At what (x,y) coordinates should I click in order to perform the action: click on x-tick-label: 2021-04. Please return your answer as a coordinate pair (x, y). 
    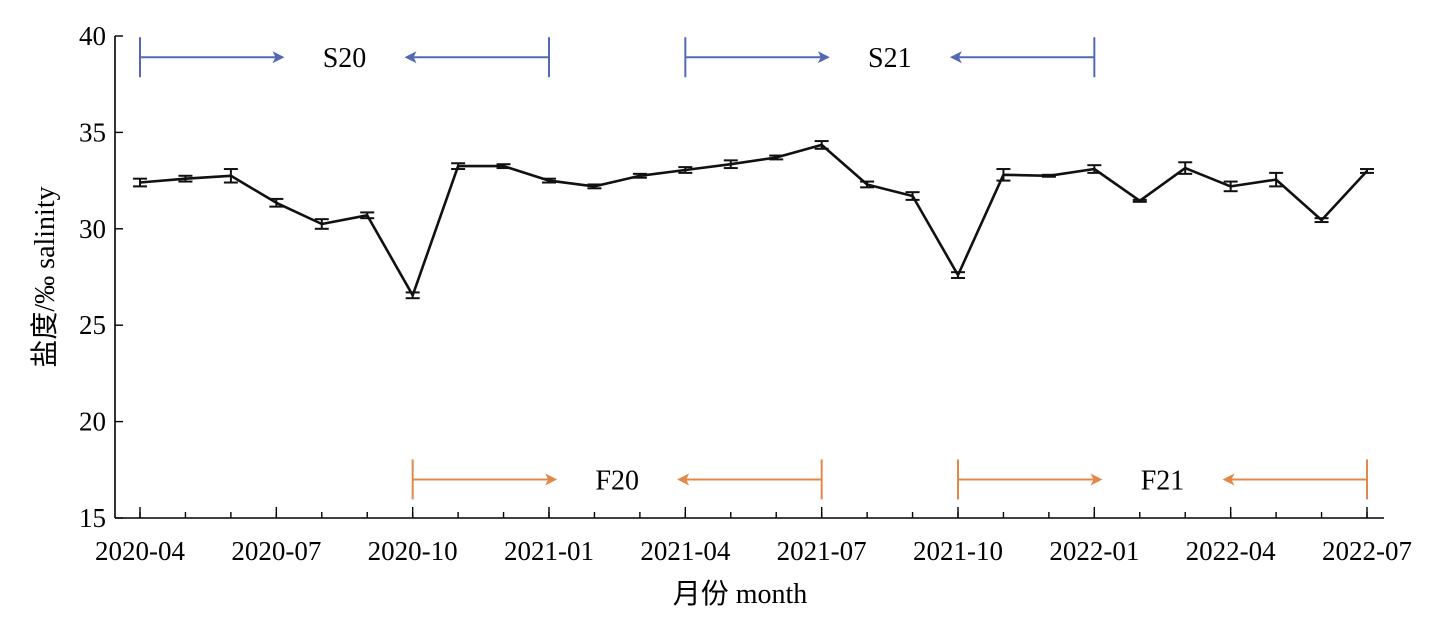
    Looking at the image, I should click on (685, 551).